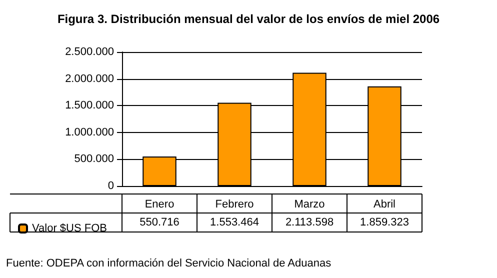  Describe the element at coordinates (169, 264) in the screenshot. I see `source-note: Fuente: ODEPA con información del Servicio Nacional de Aduanas` at that location.